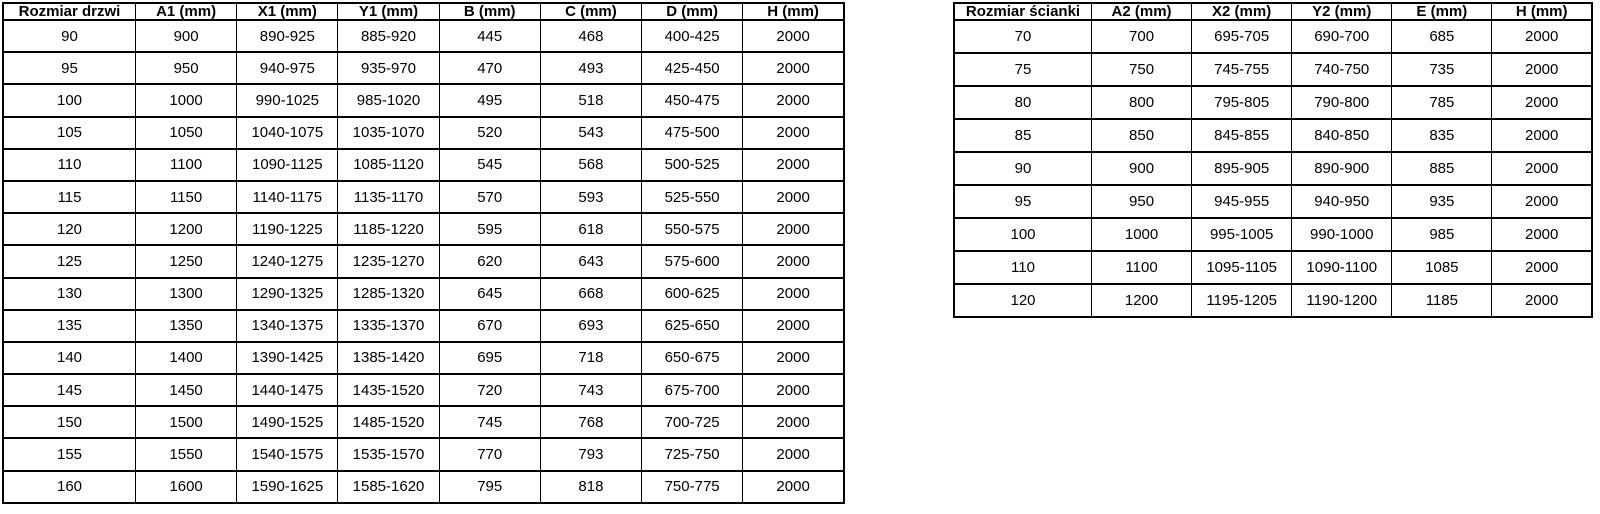 The image size is (1600, 514). I want to click on table-row: 95 950 945-955 940-950 935 2000, so click(1273, 201).